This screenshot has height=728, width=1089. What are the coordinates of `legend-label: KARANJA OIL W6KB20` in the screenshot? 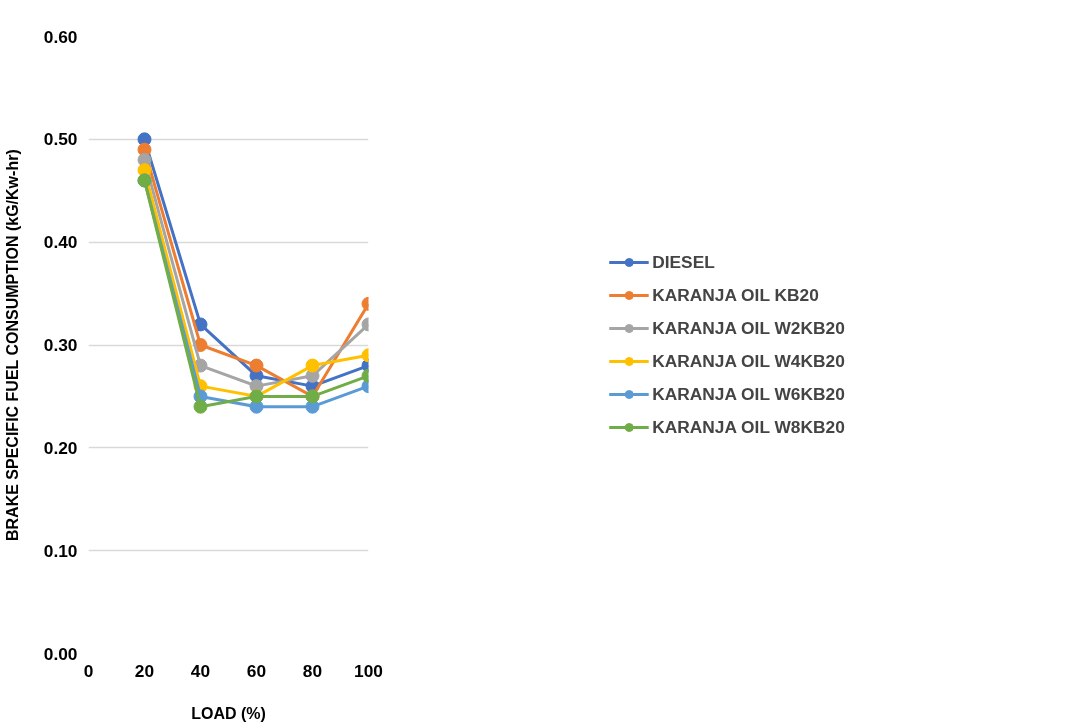 It's located at (748, 394).